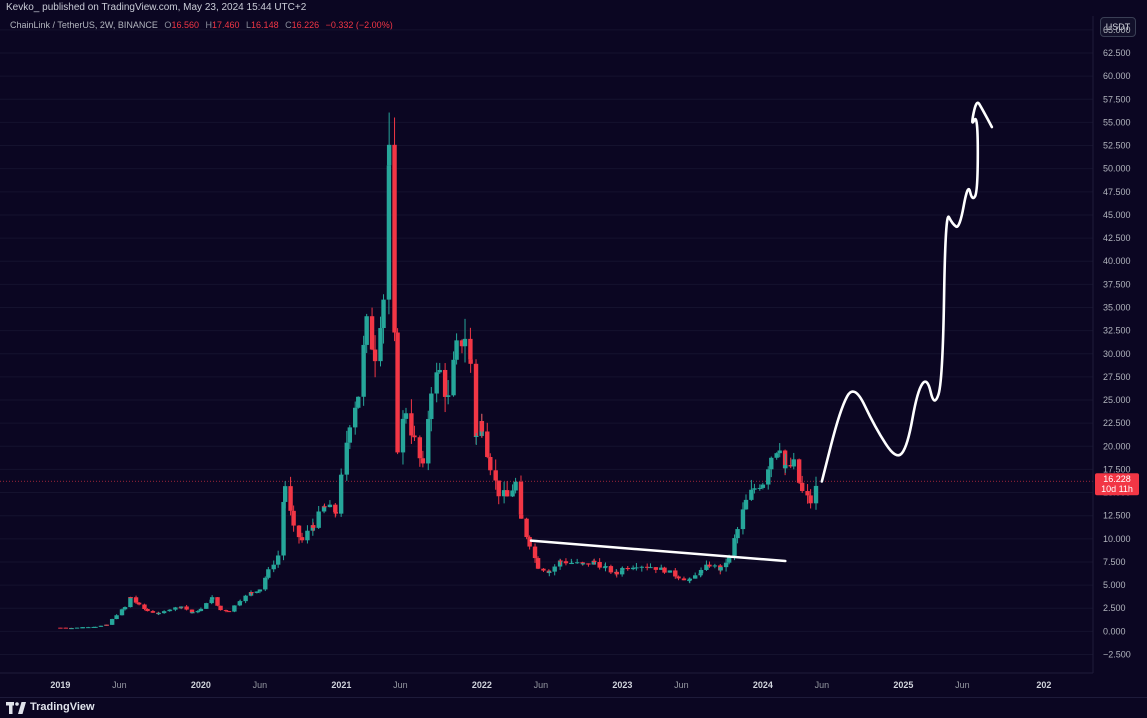 The height and width of the screenshot is (718, 1147). I want to click on symbol-name: ChainLink / TetherUS, 2W, BINANCE, so click(84, 25).